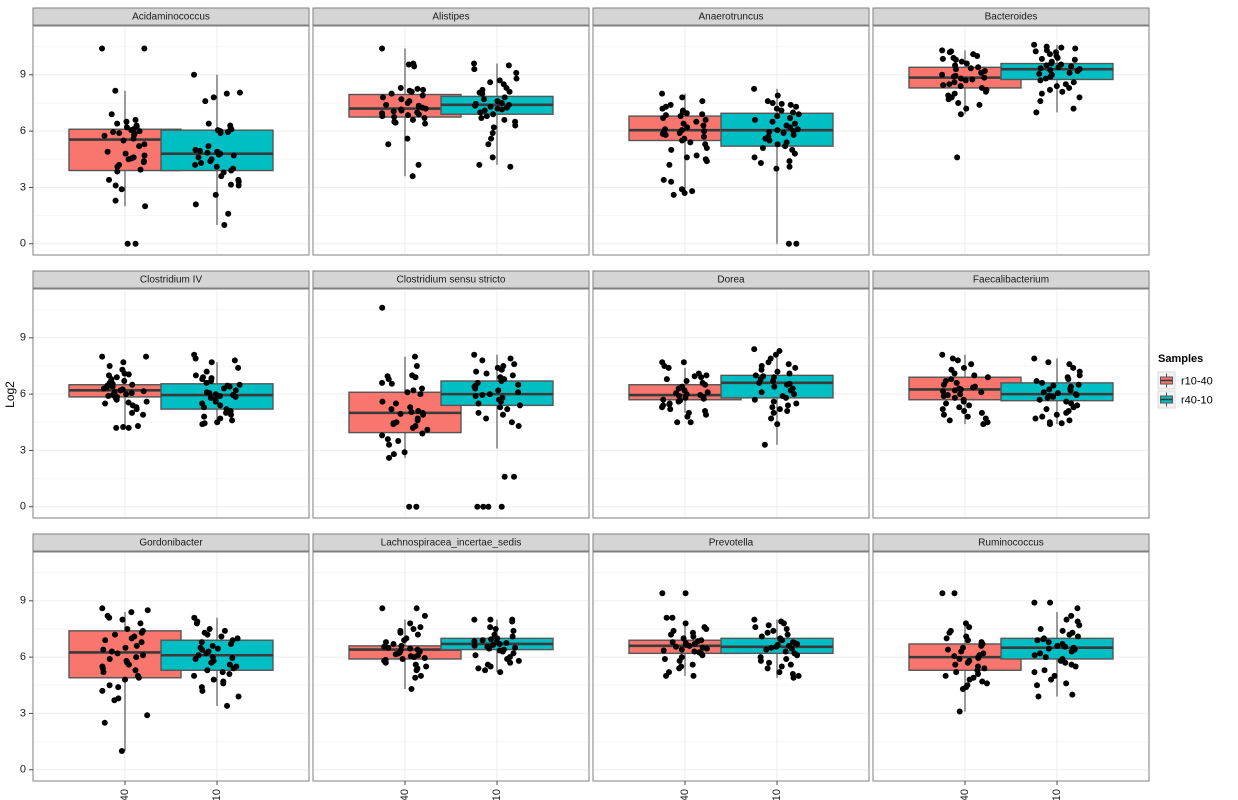 This screenshot has width=1238, height=800. I want to click on panel-title: Bacteroides, so click(1011, 17).